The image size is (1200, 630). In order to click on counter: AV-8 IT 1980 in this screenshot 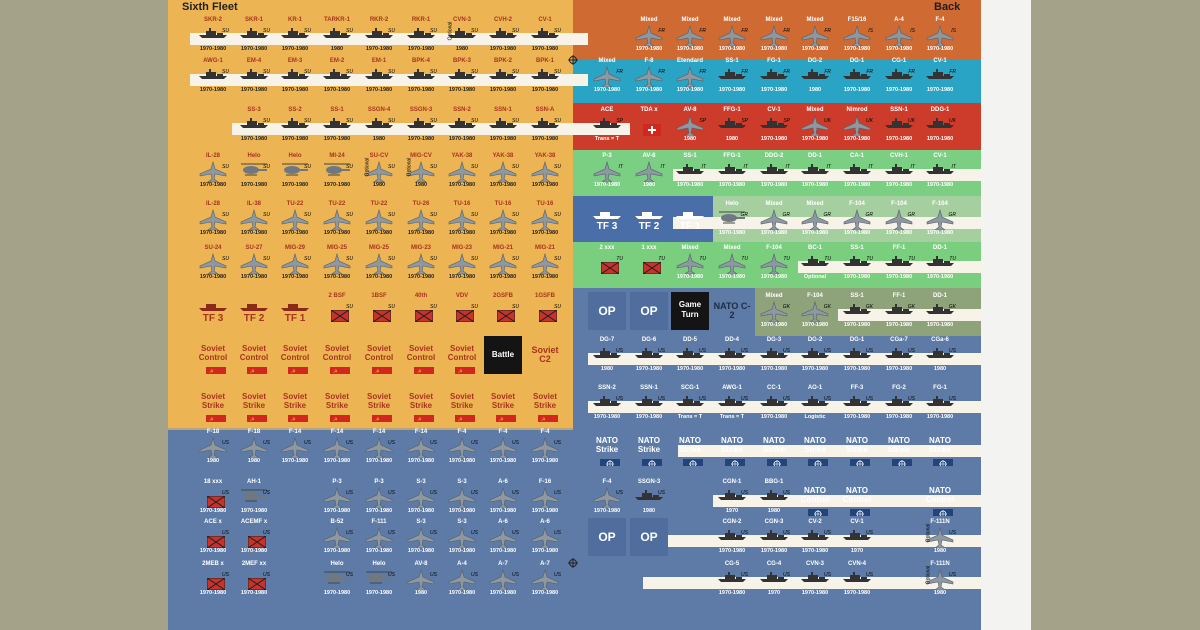, I will do `click(649, 171)`.